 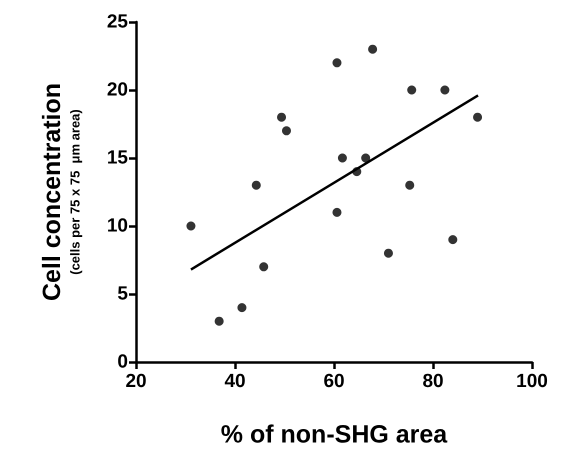 I want to click on x-tick-label: 100, so click(x=532, y=381).